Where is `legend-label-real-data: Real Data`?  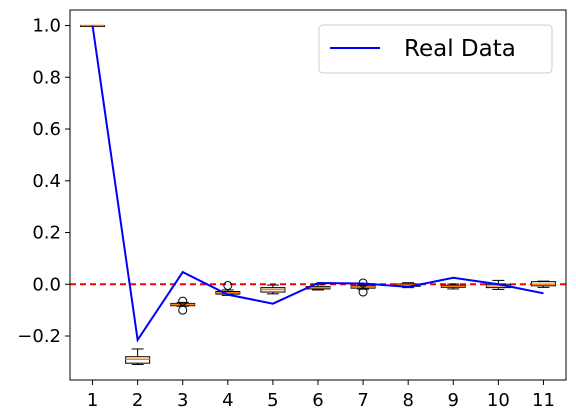 legend-label-real-data: Real Data is located at coordinates (460, 49).